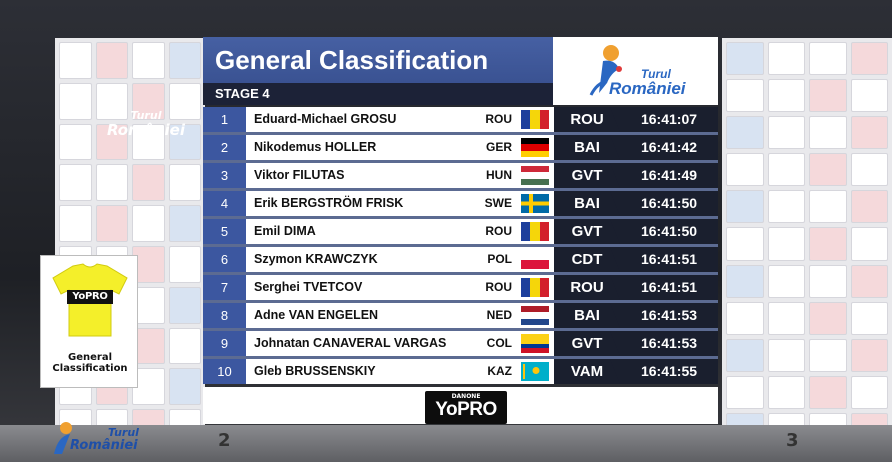 The height and width of the screenshot is (462, 892). Describe the element at coordinates (224, 231) in the screenshot. I see `rank-cell: 5` at that location.